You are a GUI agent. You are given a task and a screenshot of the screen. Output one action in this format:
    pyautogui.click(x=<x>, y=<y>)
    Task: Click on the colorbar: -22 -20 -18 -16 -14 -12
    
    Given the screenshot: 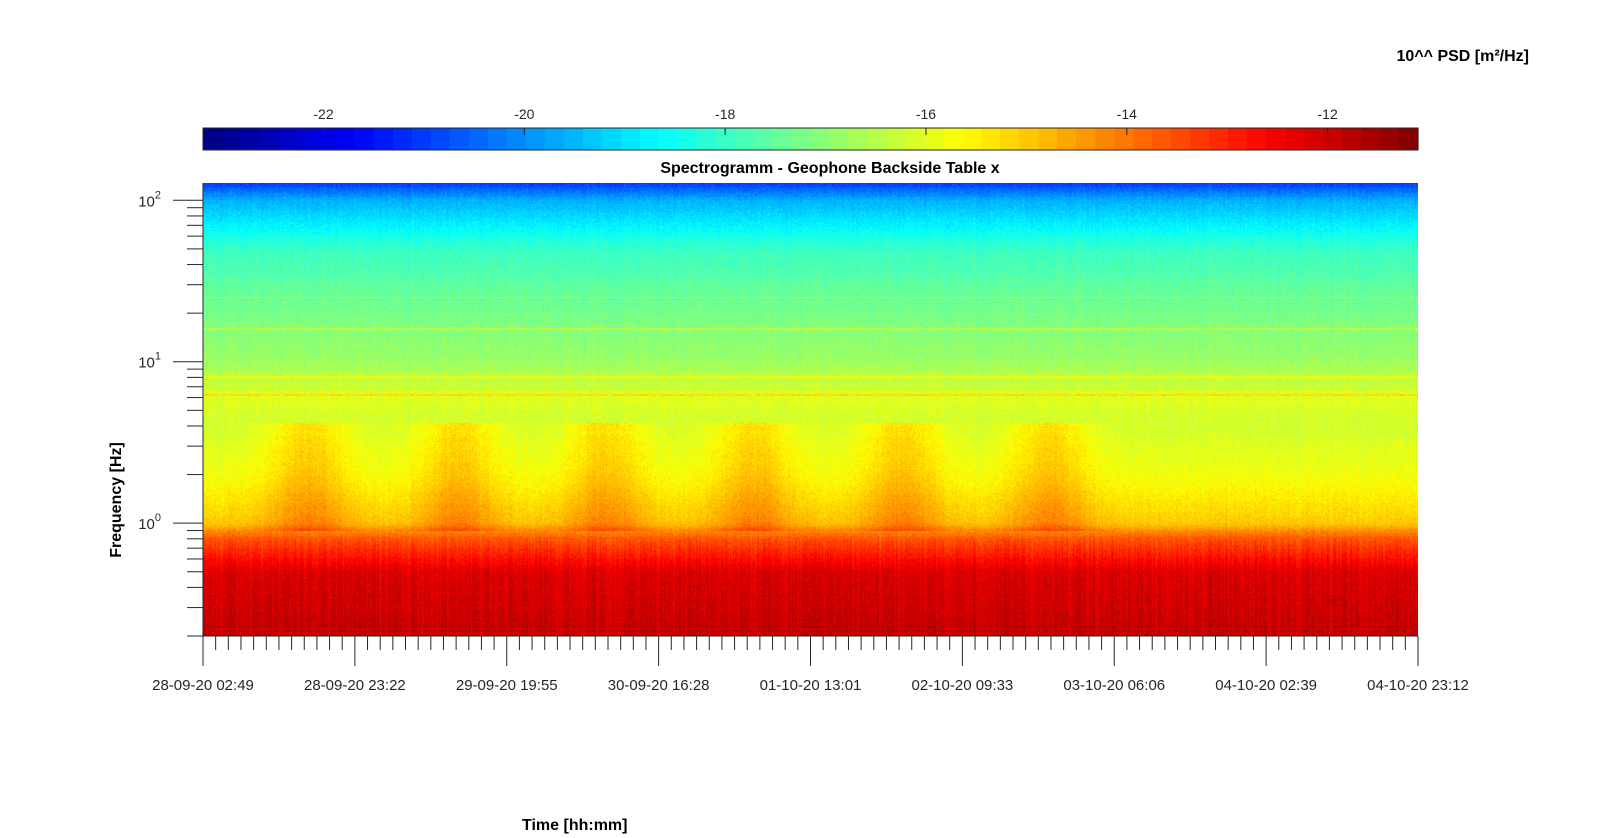 What is the action you would take?
    pyautogui.click(x=810, y=128)
    